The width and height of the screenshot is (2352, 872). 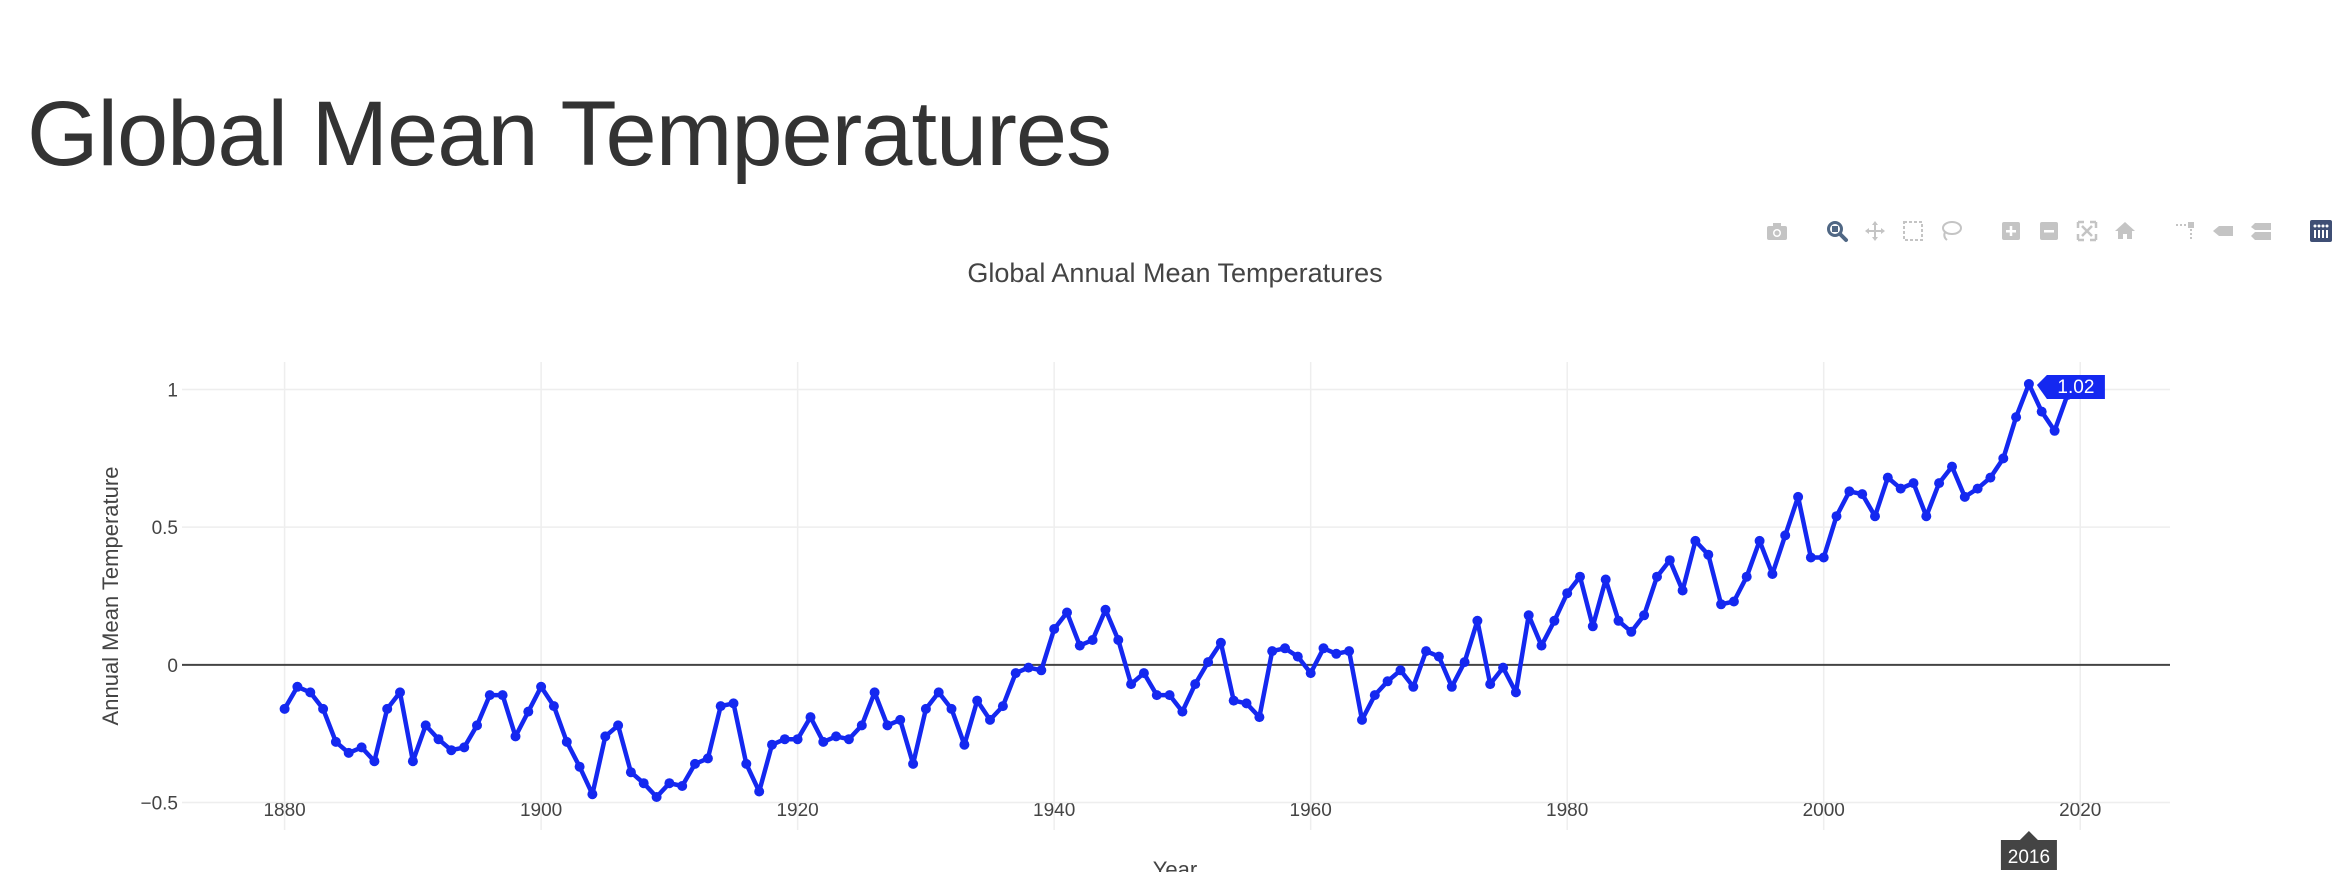 I want to click on zoom-in-button, so click(x=2011, y=231).